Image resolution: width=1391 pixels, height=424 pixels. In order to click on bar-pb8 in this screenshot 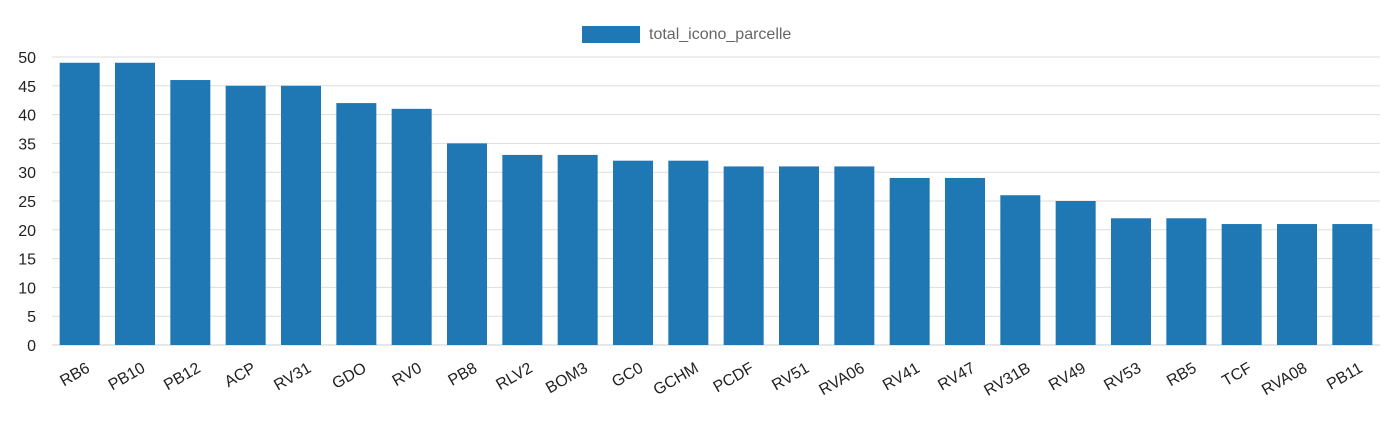, I will do `click(467, 244)`.